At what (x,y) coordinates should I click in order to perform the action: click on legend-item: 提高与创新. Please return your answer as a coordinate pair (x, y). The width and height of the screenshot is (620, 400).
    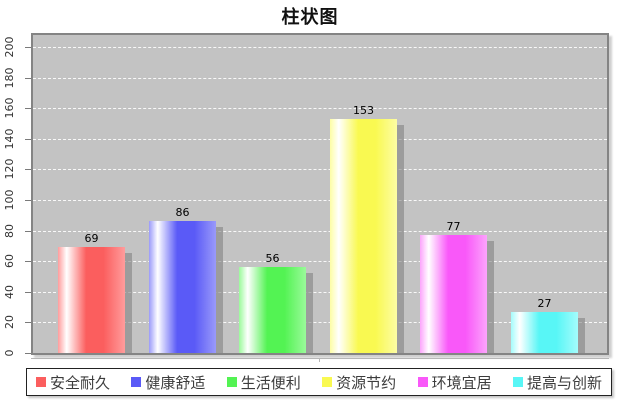
    Looking at the image, I should click on (557, 382).